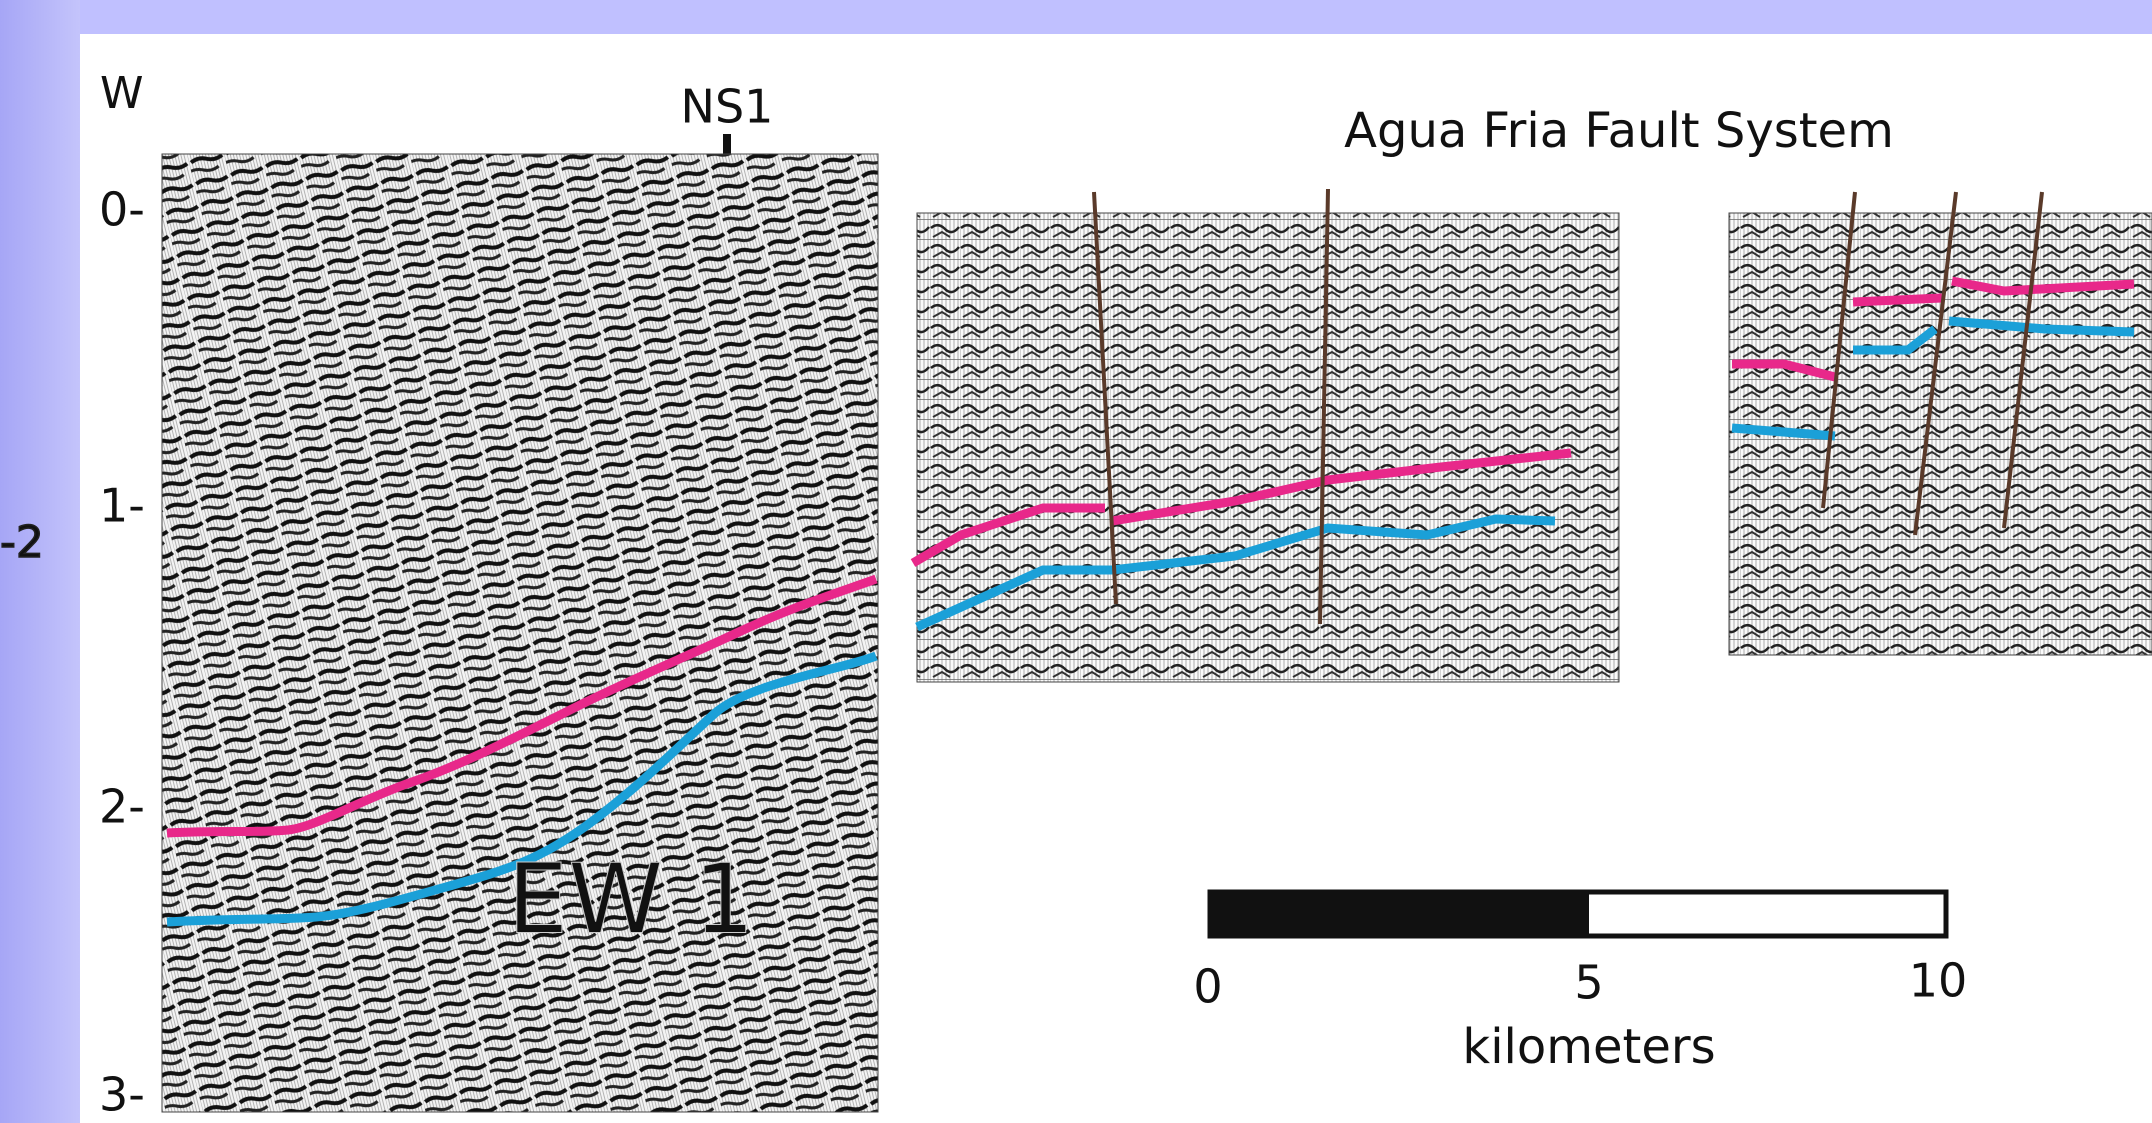 Image resolution: width=2152 pixels, height=1123 pixels. What do you see at coordinates (122, 506) in the screenshot?
I see `depth-label: 1-` at bounding box center [122, 506].